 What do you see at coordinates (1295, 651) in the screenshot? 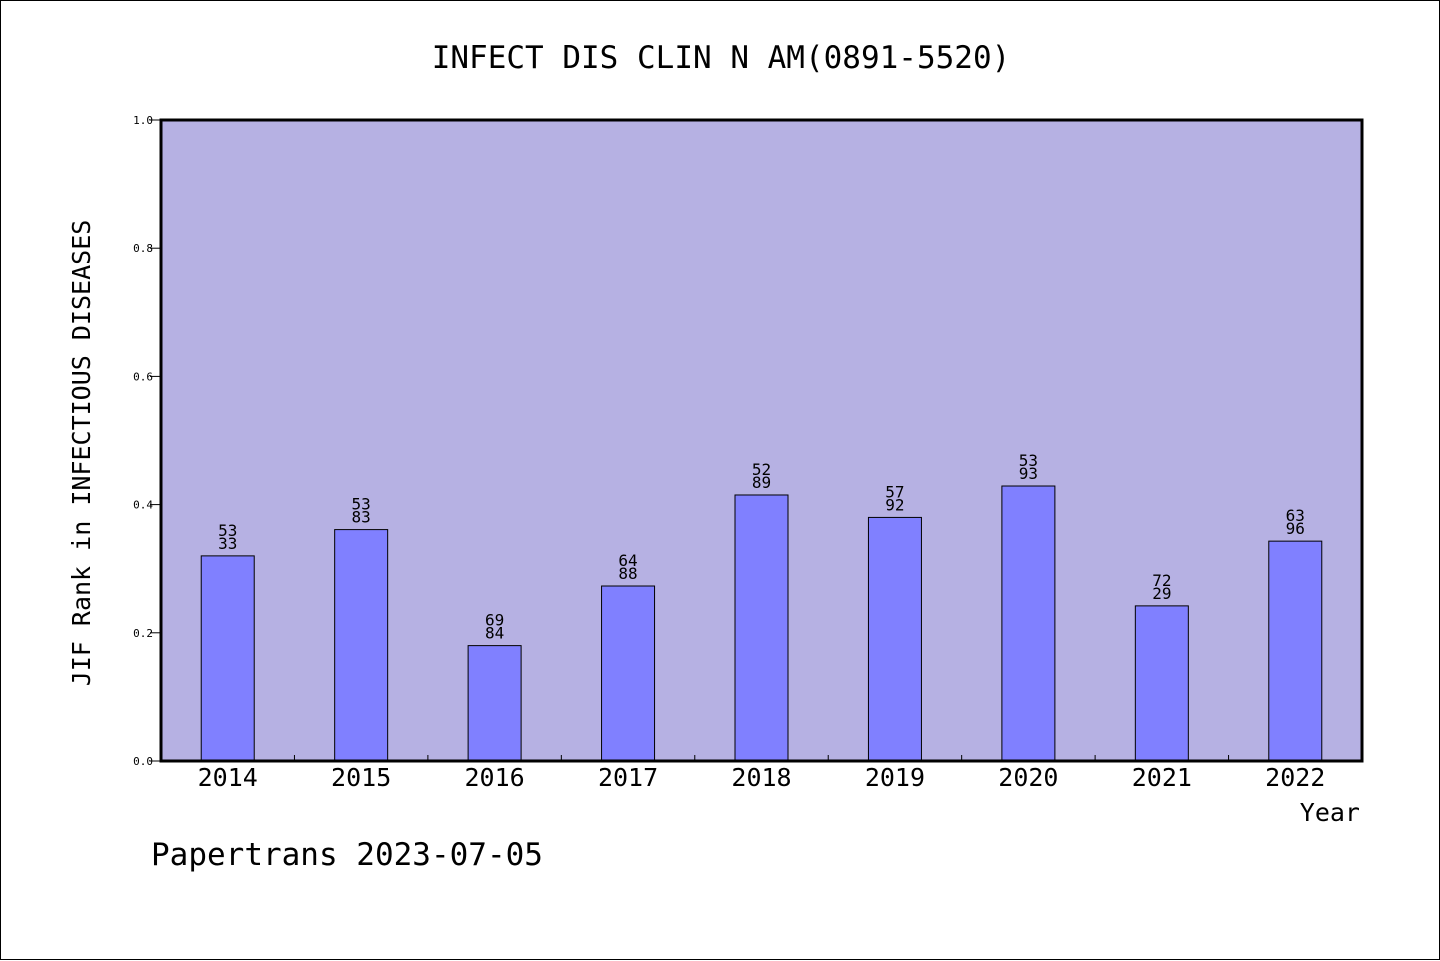
I see `bar-2022` at bounding box center [1295, 651].